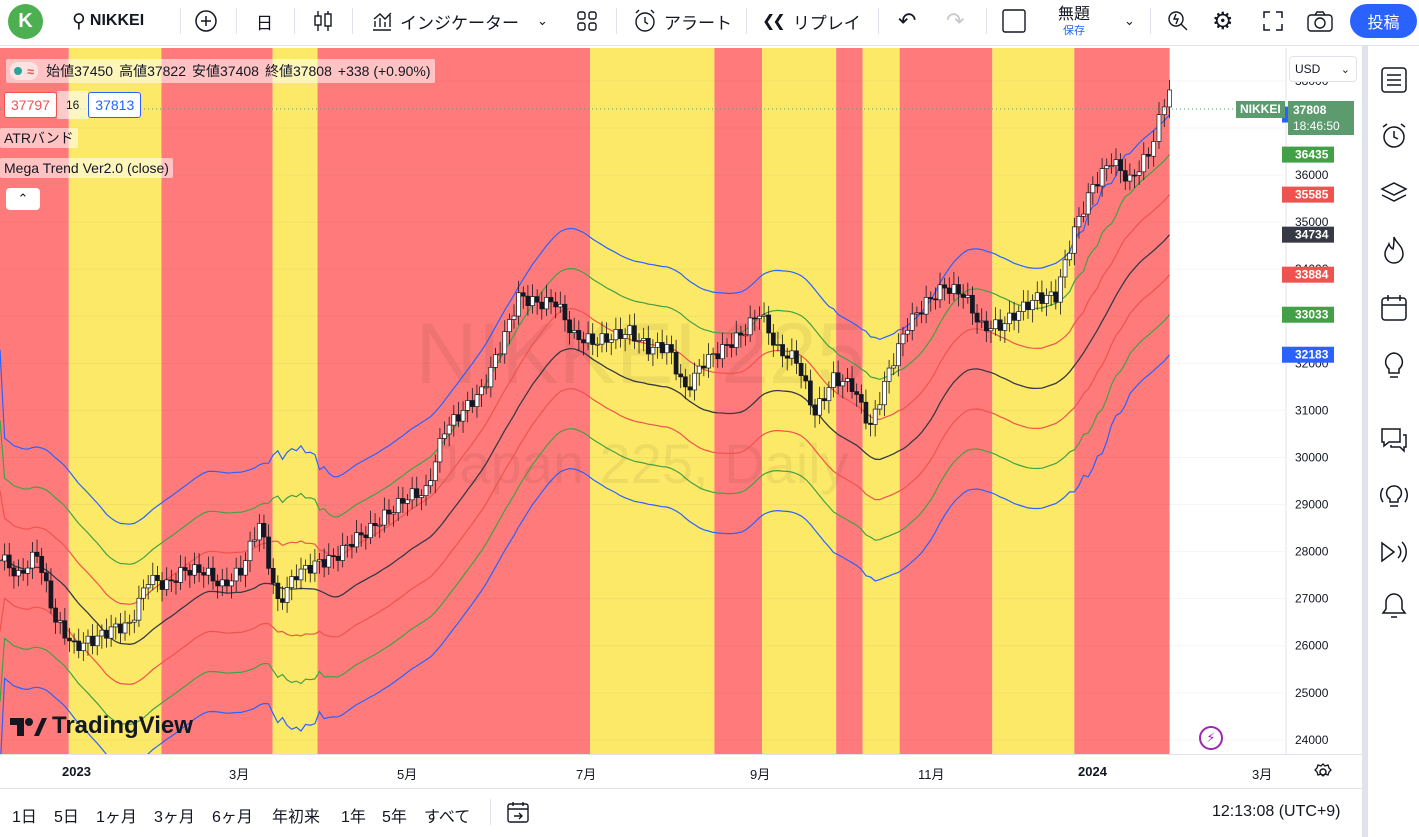  Describe the element at coordinates (23, 199) in the screenshot. I see `collapse-legend-button: ⌃` at that location.